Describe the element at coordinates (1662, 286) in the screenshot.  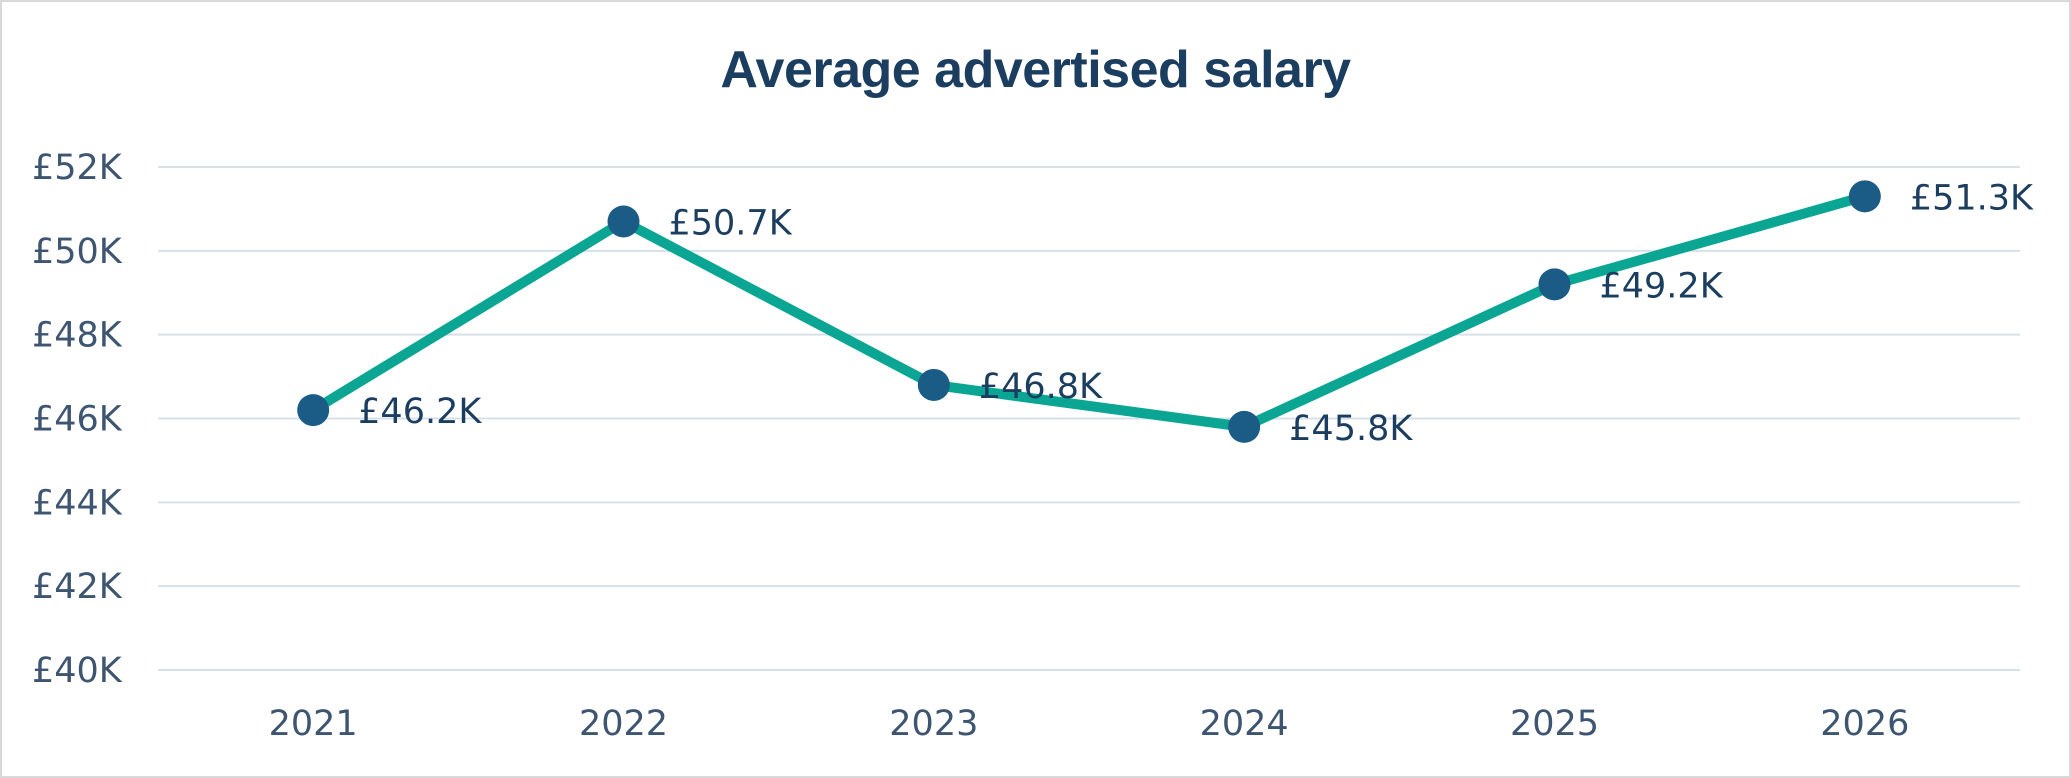
I see `data-label: £49.2K` at that location.